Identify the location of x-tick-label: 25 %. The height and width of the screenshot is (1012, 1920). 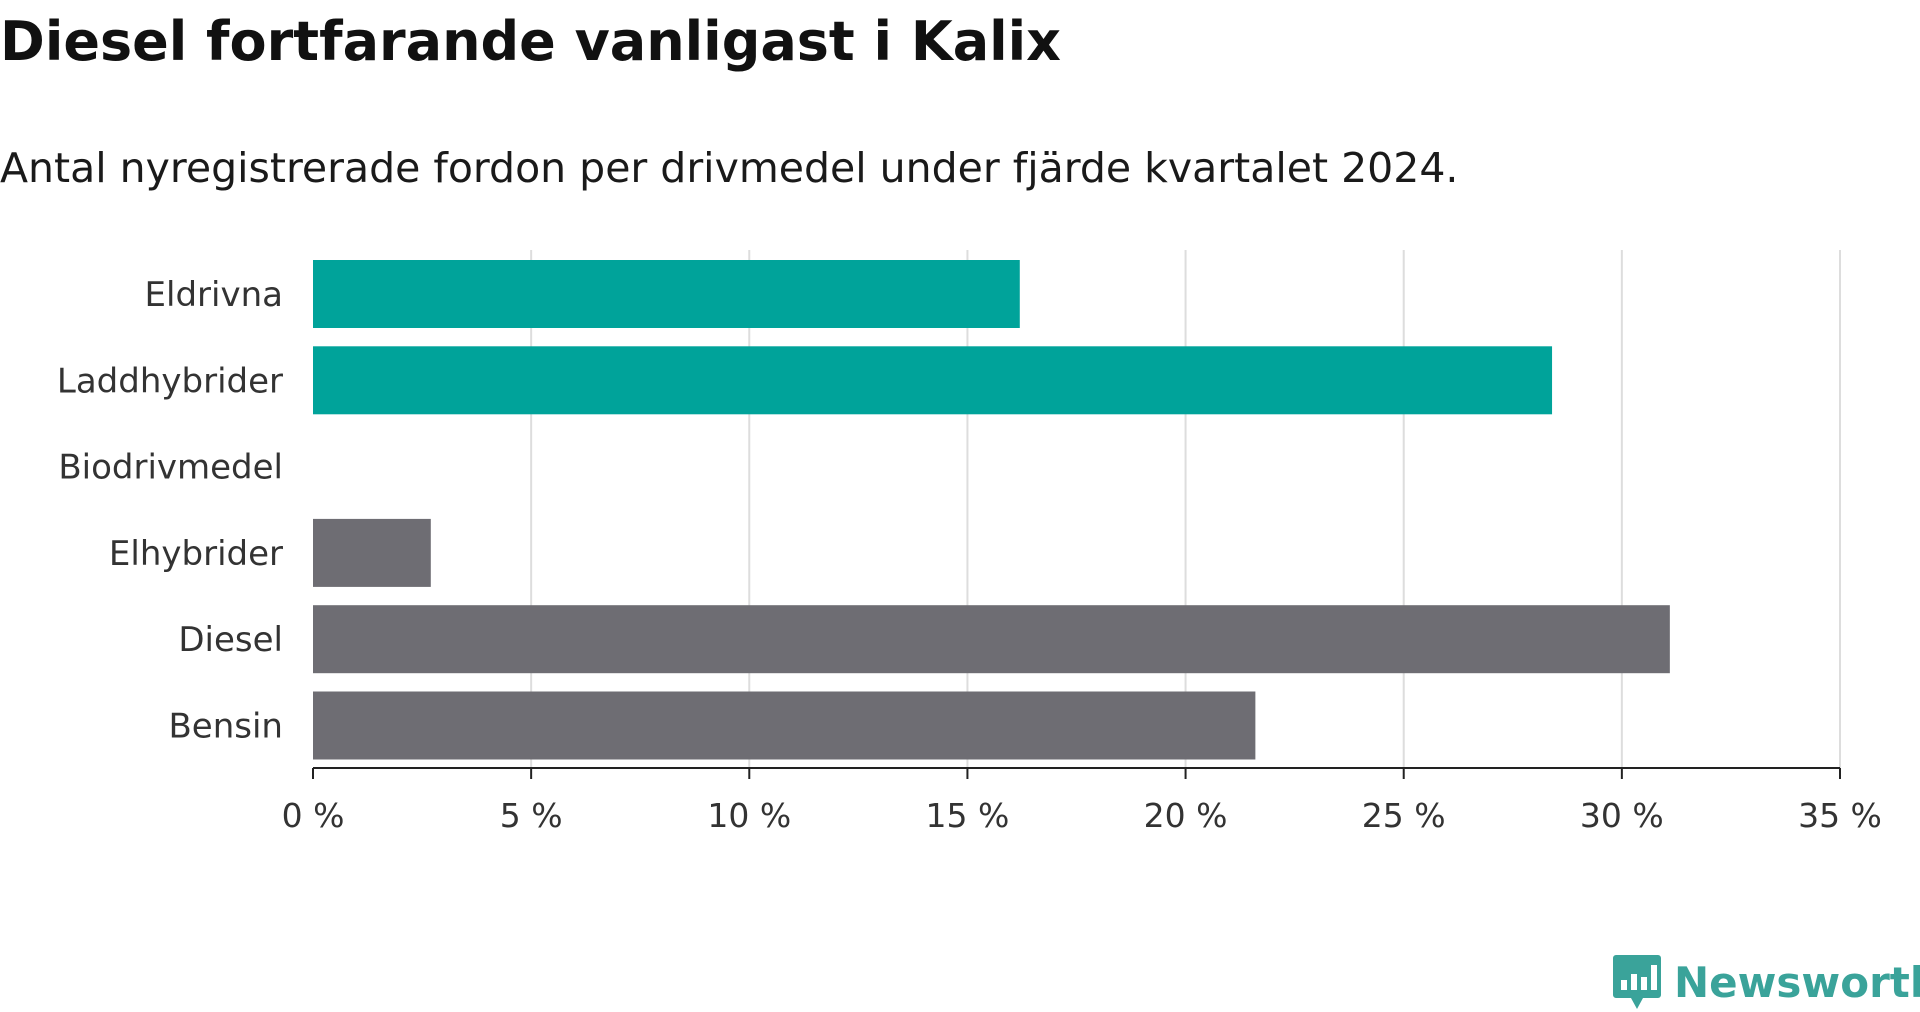
(1404, 815).